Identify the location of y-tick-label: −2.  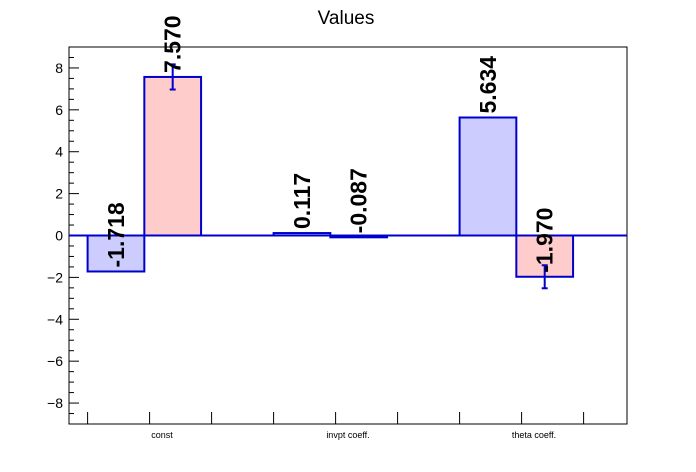
(55, 277).